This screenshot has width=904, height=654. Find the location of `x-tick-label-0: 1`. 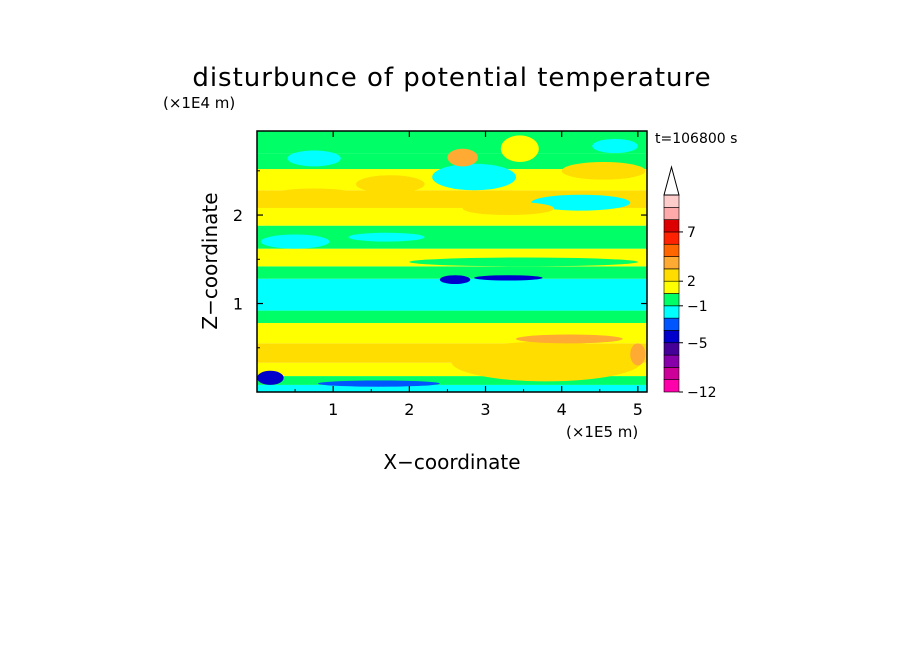

x-tick-label-0: 1 is located at coordinates (333, 409).